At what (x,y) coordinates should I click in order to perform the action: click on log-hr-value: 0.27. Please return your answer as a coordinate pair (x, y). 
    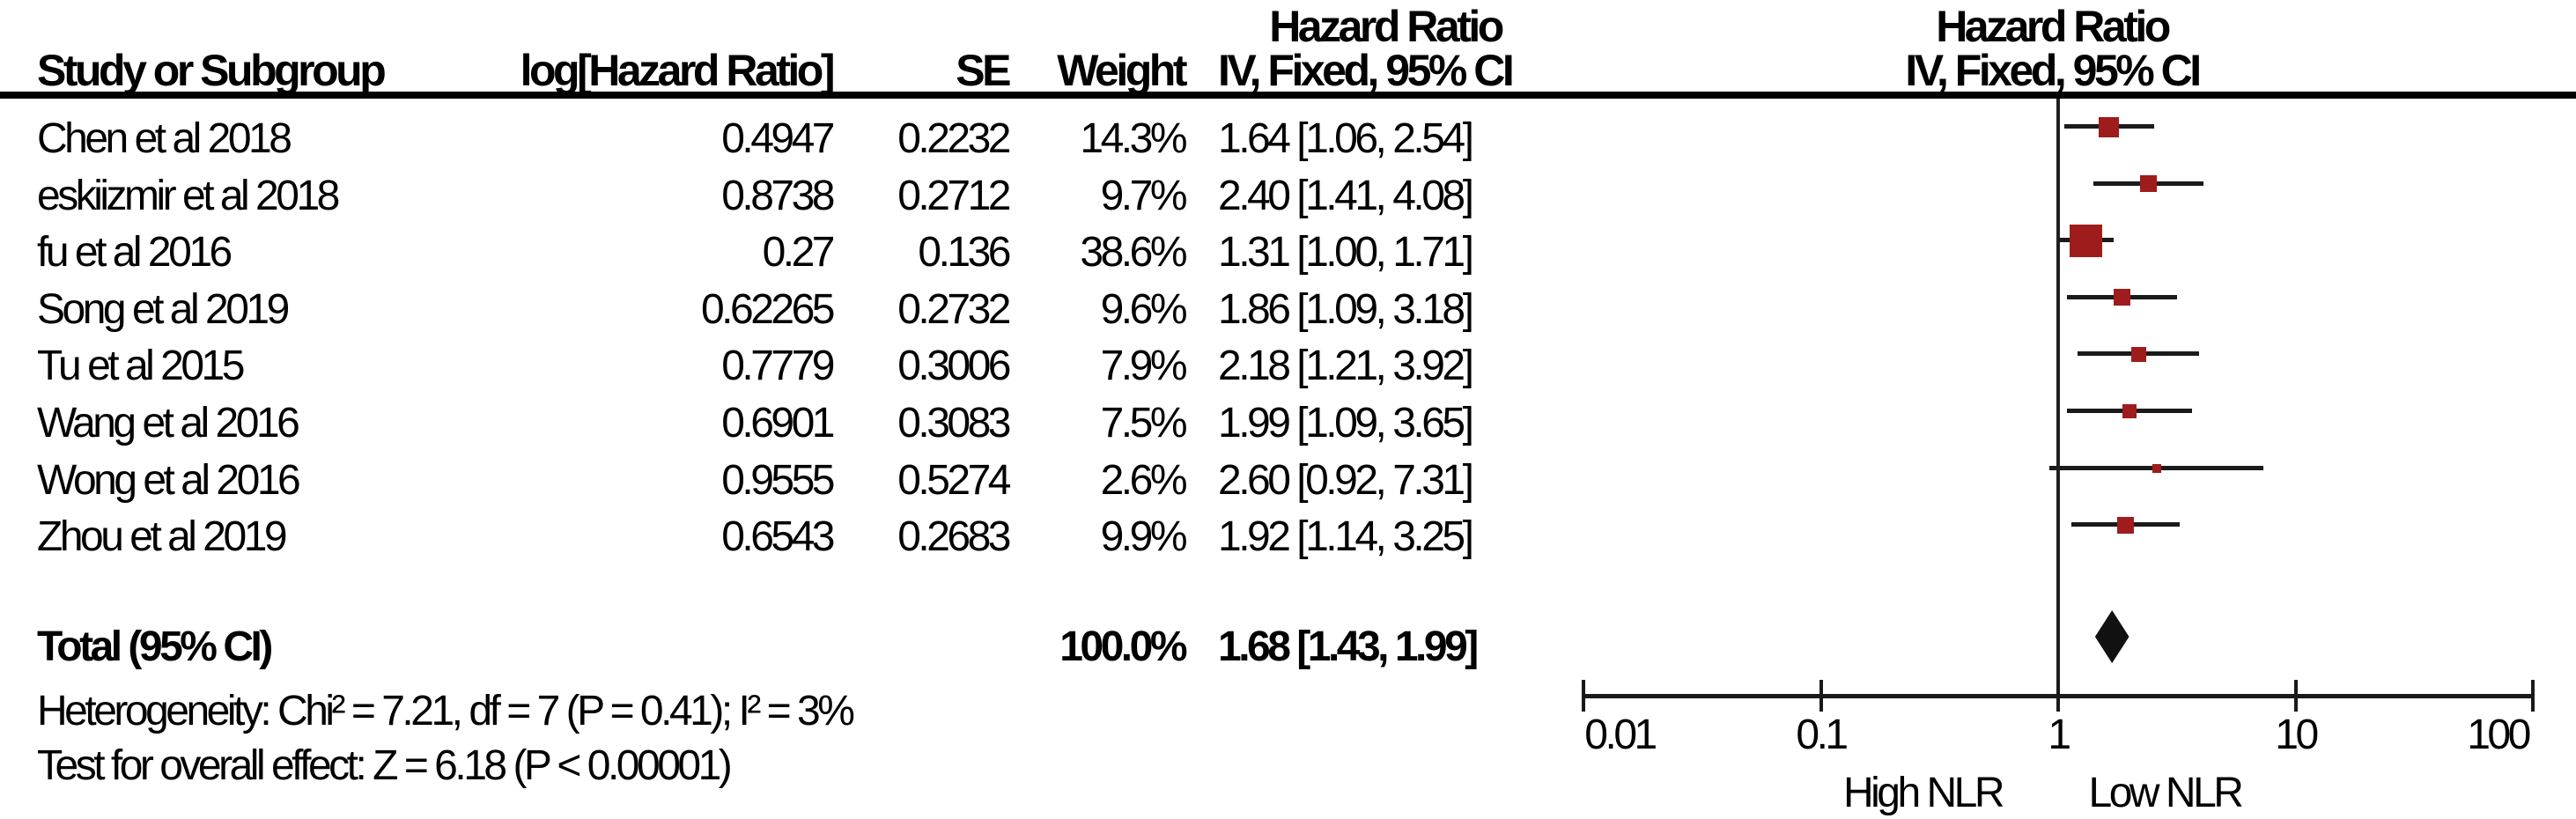
    Looking at the image, I should click on (799, 253).